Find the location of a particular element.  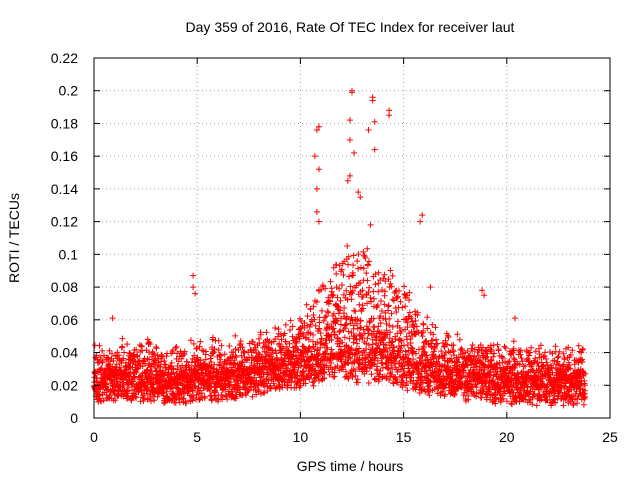

x-tick-label: 0 is located at coordinates (94, 437).